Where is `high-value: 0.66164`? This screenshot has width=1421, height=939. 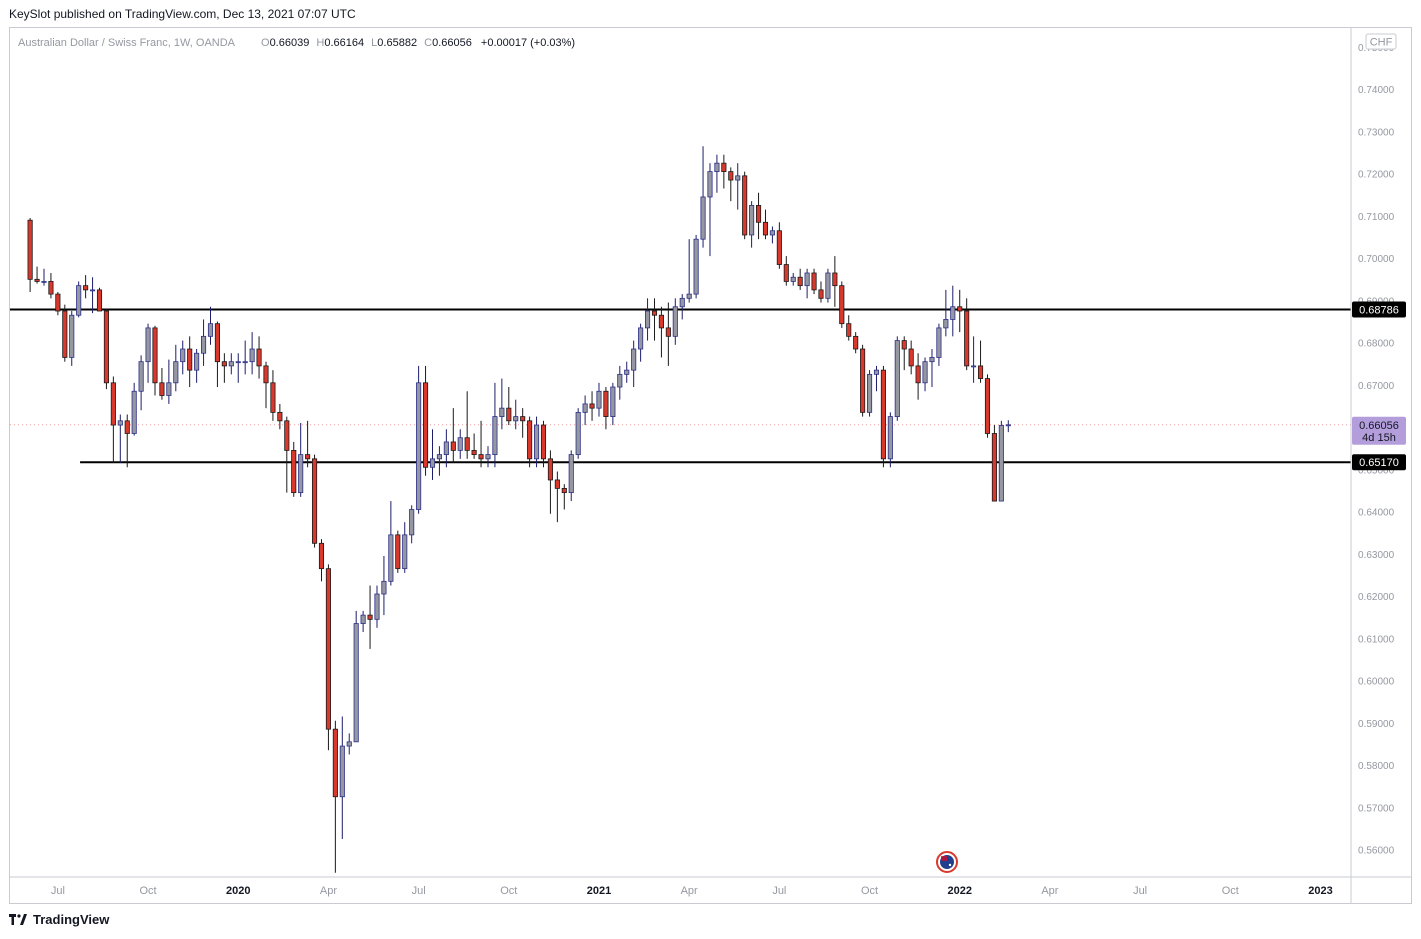
high-value: 0.66164 is located at coordinates (344, 43).